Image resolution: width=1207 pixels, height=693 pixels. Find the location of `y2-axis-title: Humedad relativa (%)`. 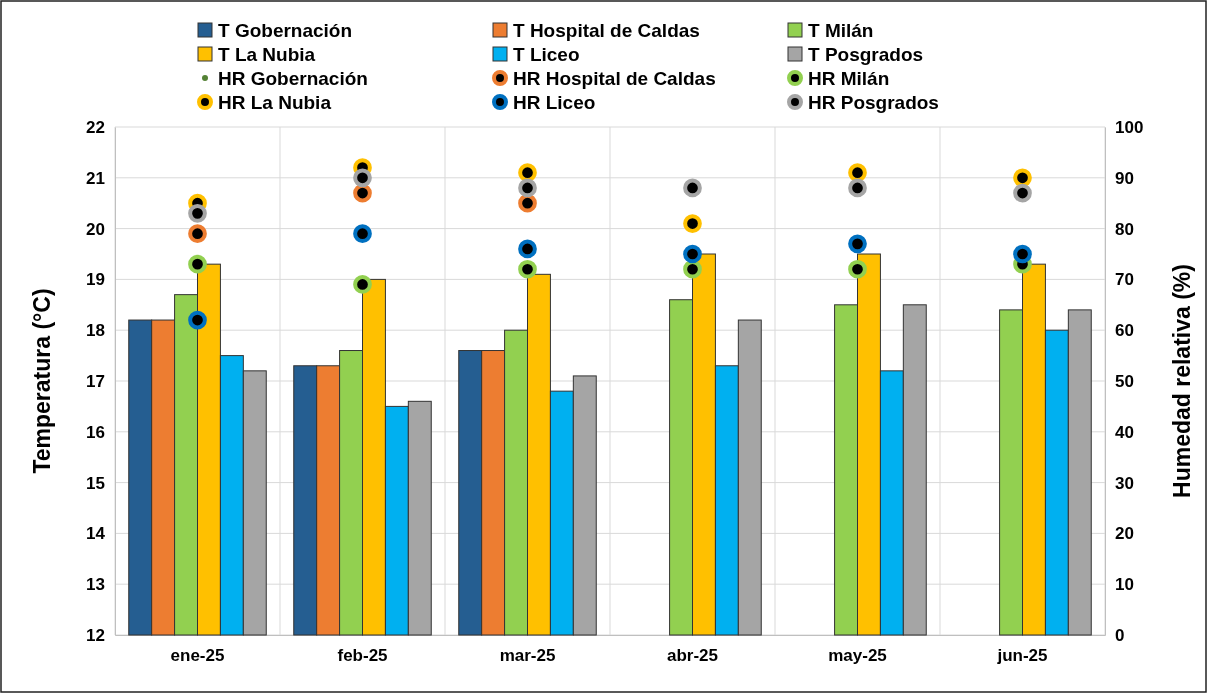

y2-axis-title: Humedad relativa (%) is located at coordinates (1182, 381).